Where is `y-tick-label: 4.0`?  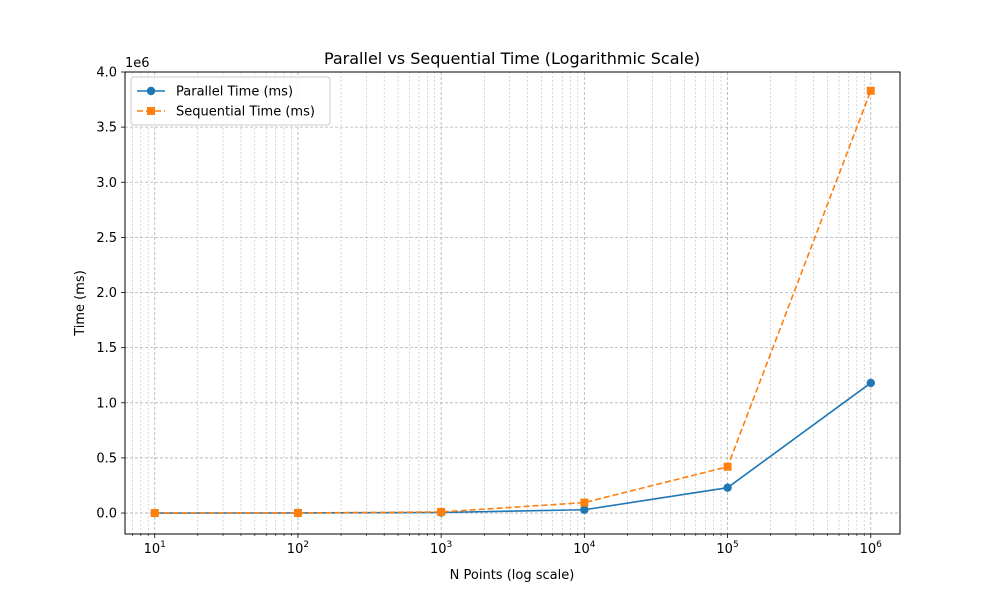
y-tick-label: 4.0 is located at coordinates (106, 73).